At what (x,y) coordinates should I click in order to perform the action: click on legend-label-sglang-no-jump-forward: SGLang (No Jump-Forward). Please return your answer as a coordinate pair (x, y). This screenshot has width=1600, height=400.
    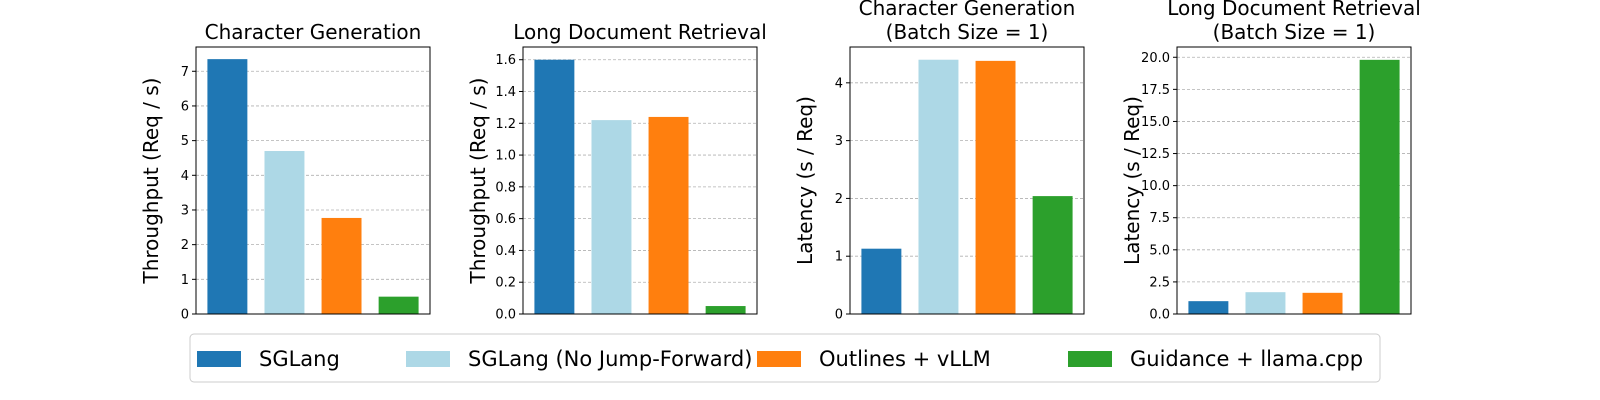
    Looking at the image, I should click on (610, 359).